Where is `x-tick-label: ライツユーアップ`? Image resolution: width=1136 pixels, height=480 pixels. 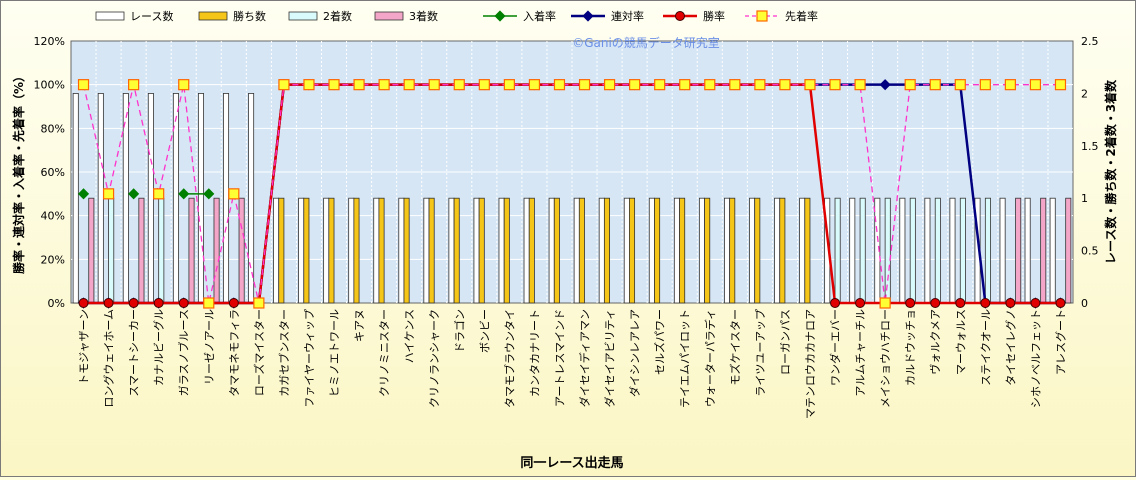 x-tick-label: ライツユーアップ is located at coordinates (760, 353).